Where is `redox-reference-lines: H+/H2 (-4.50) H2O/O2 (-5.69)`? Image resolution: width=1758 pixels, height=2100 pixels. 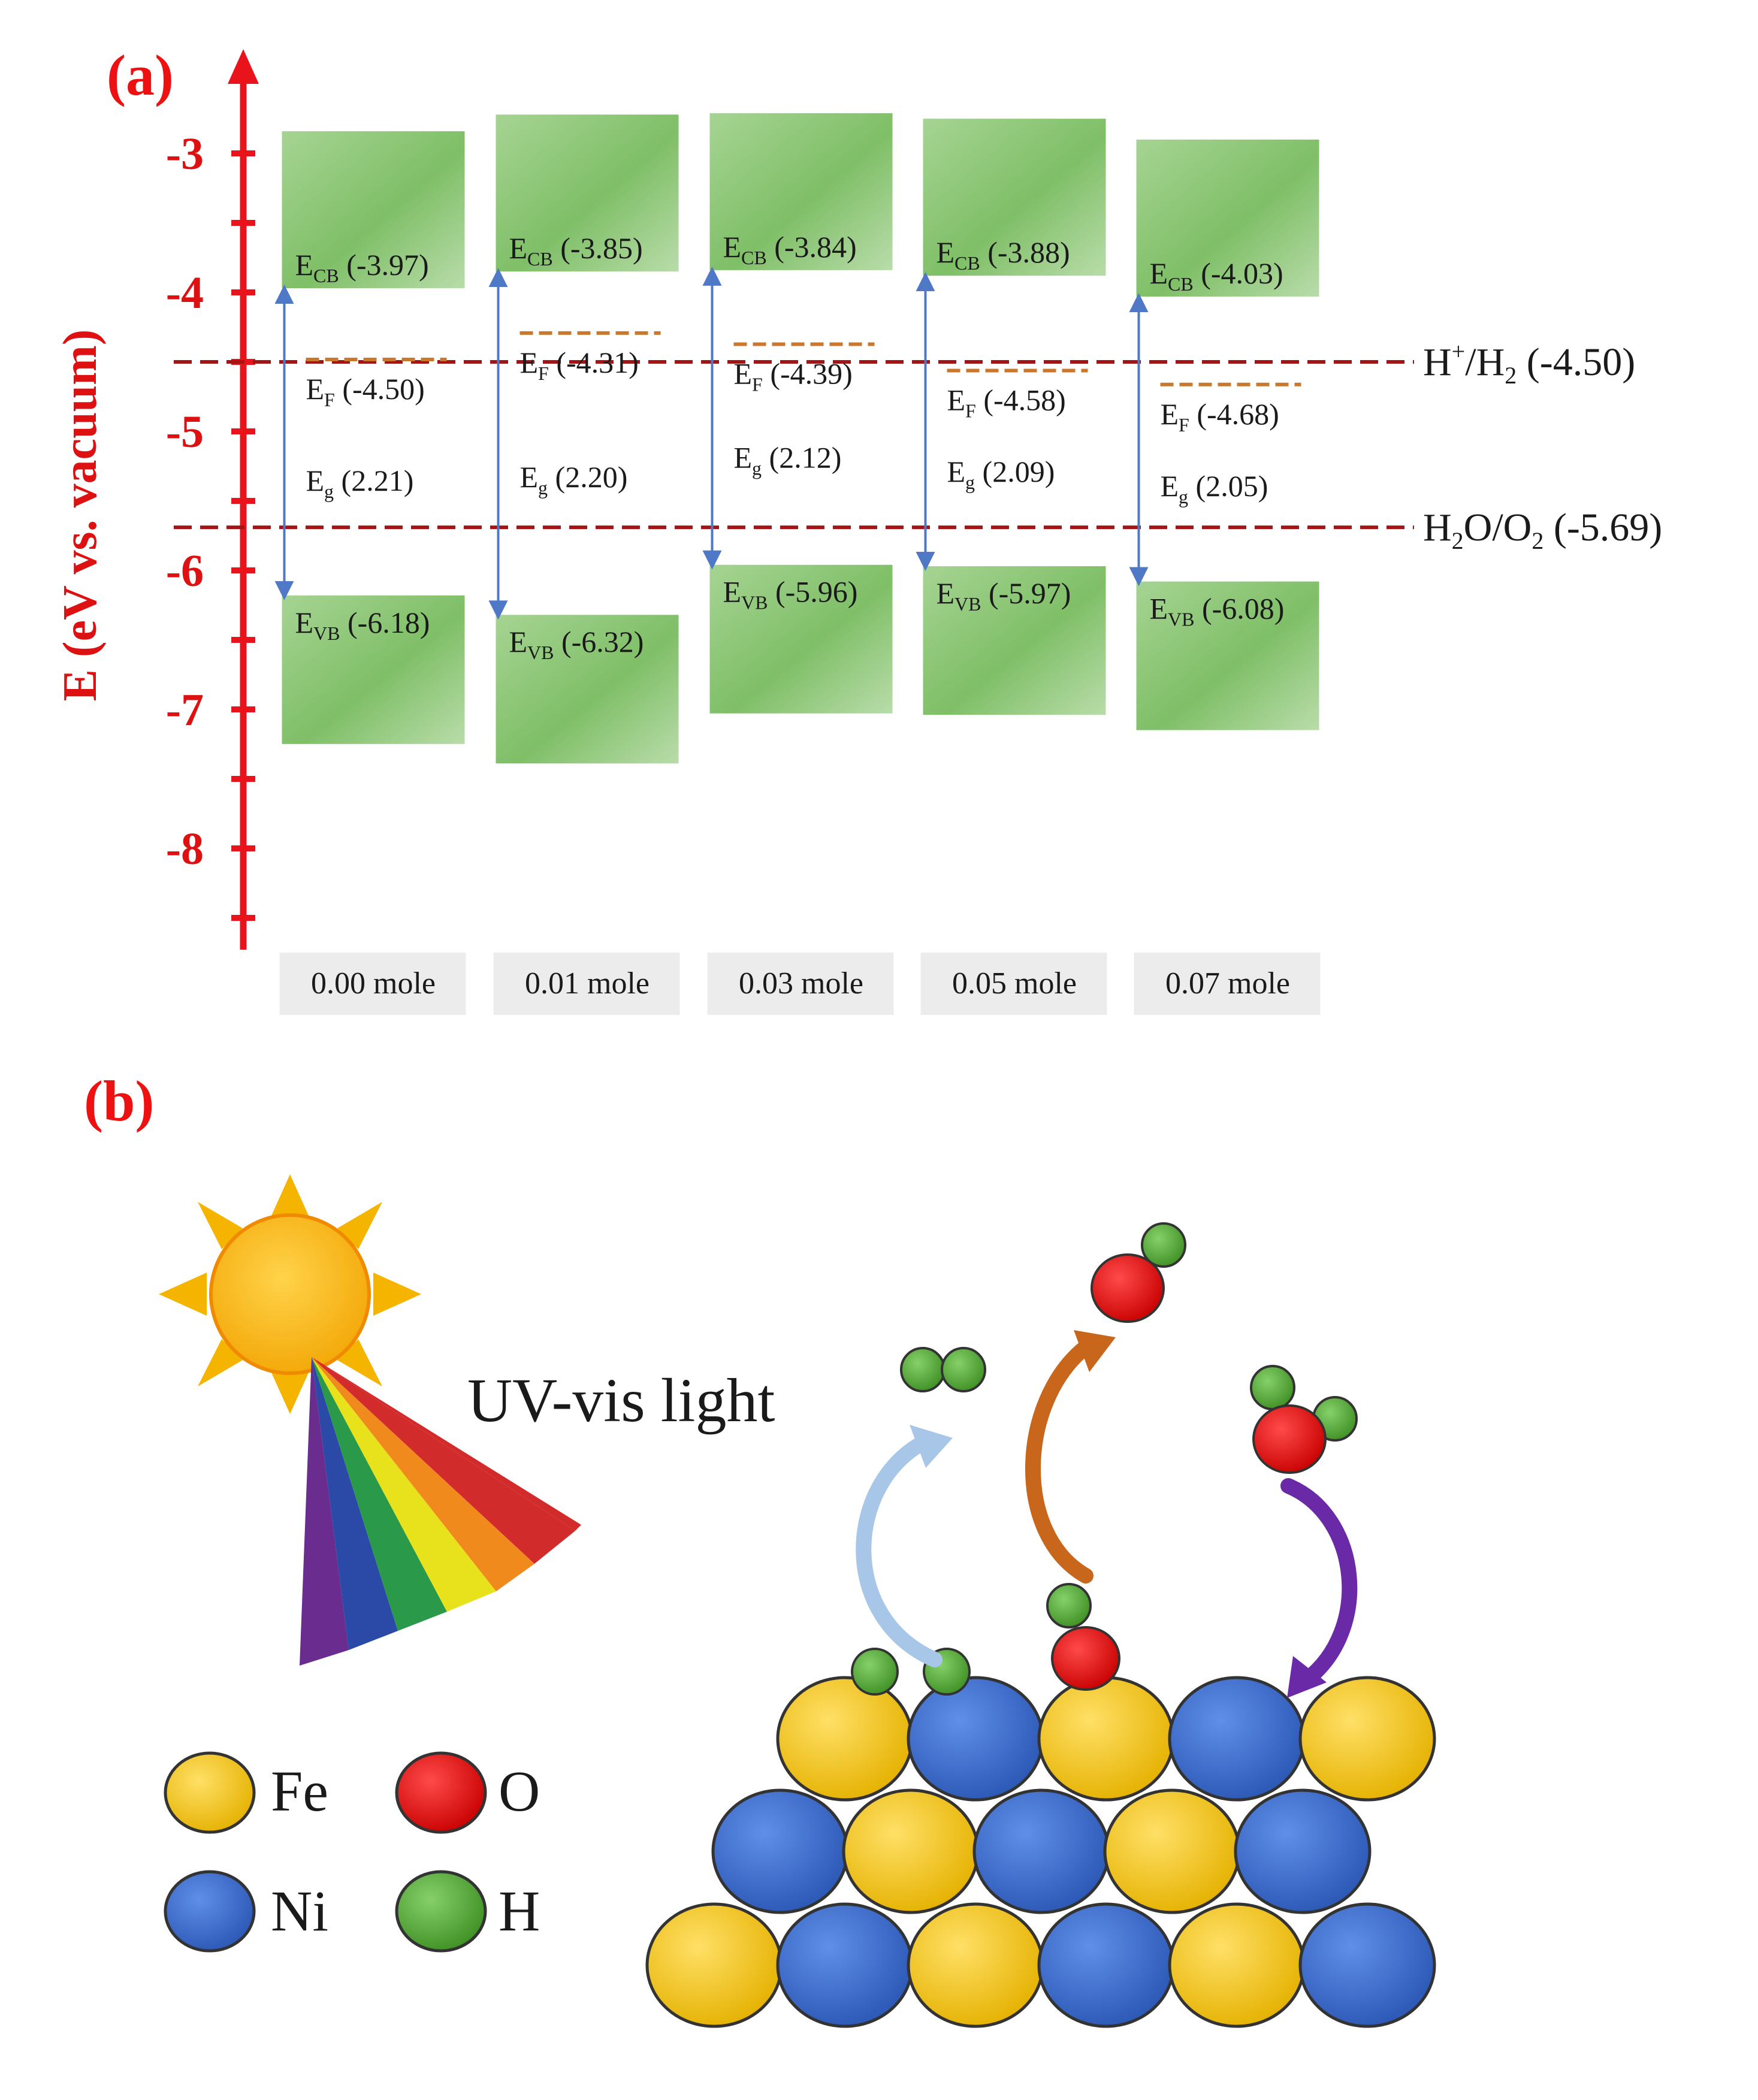 redox-reference-lines: H+/H2 (-4.50) H2O/O2 (-5.69) is located at coordinates (918, 446).